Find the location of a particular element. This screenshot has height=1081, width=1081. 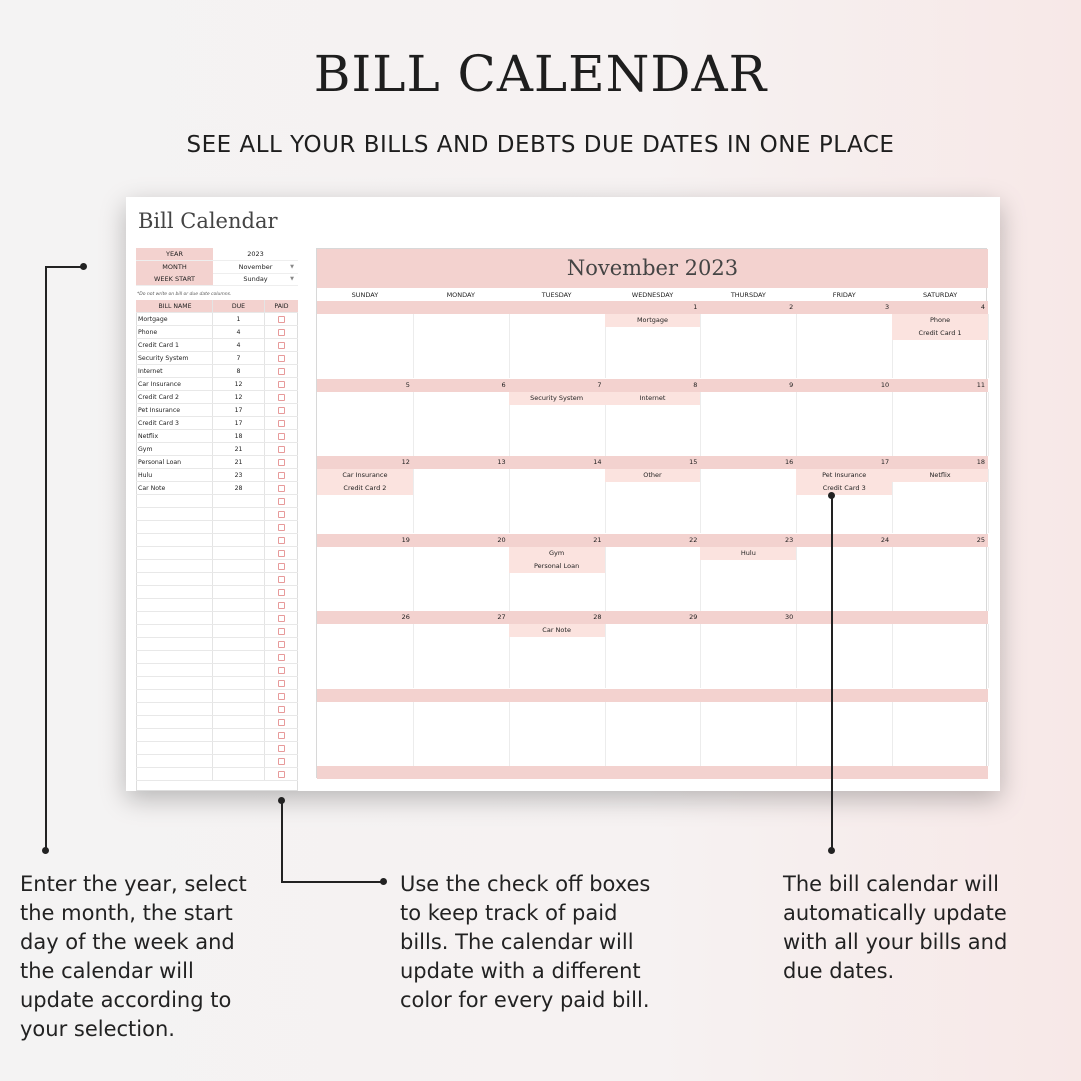

bill-event: Credit Card 3 is located at coordinates (844, 488).